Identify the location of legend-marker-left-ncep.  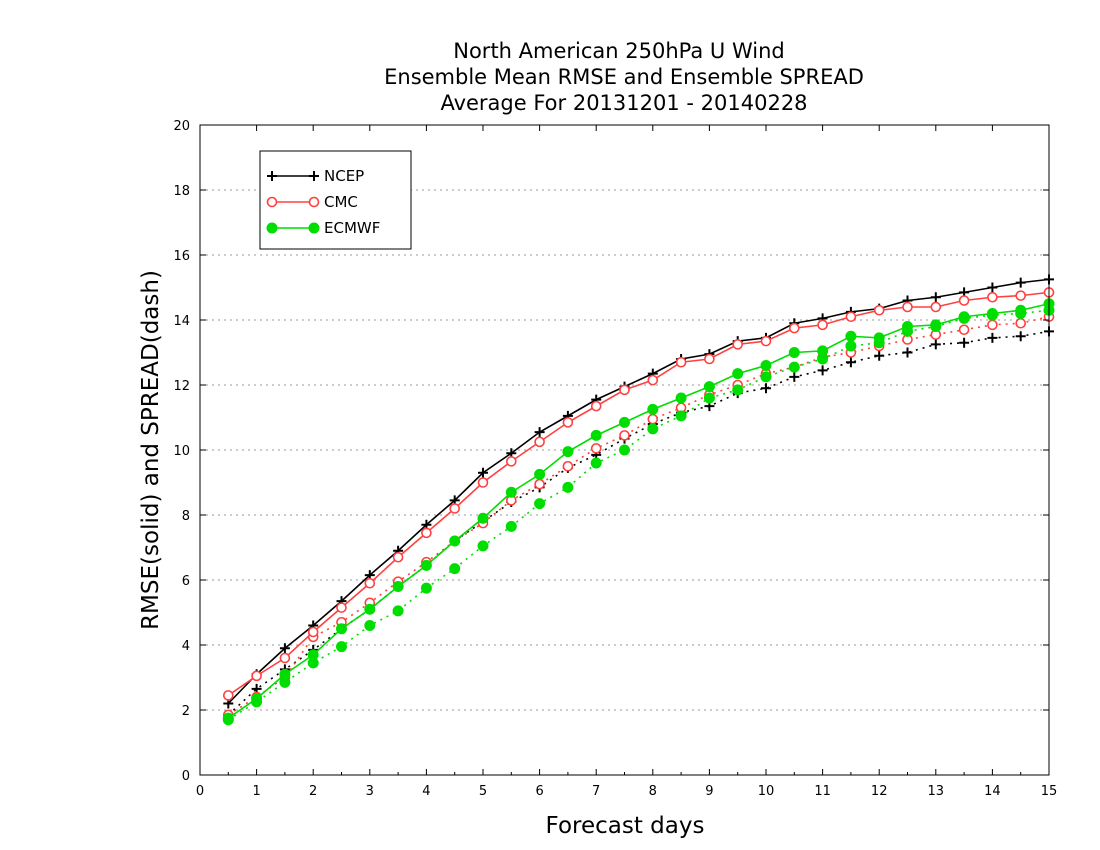
(272, 176).